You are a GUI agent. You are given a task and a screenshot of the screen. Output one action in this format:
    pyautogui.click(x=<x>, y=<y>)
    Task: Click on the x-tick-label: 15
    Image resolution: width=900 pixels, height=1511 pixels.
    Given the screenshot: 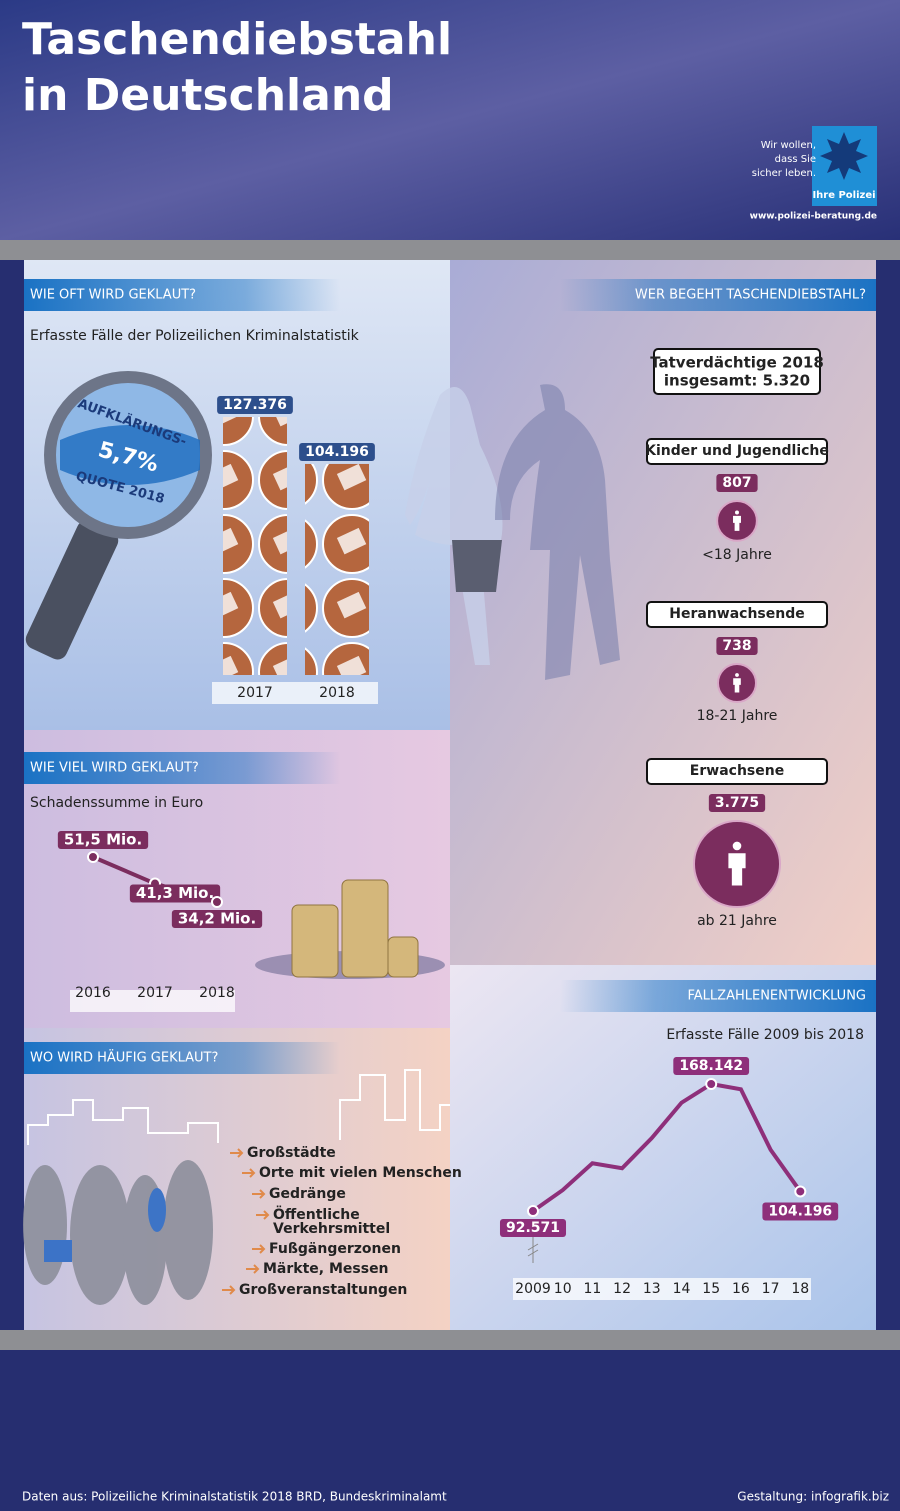 What is the action you would take?
    pyautogui.click(x=711, y=1289)
    